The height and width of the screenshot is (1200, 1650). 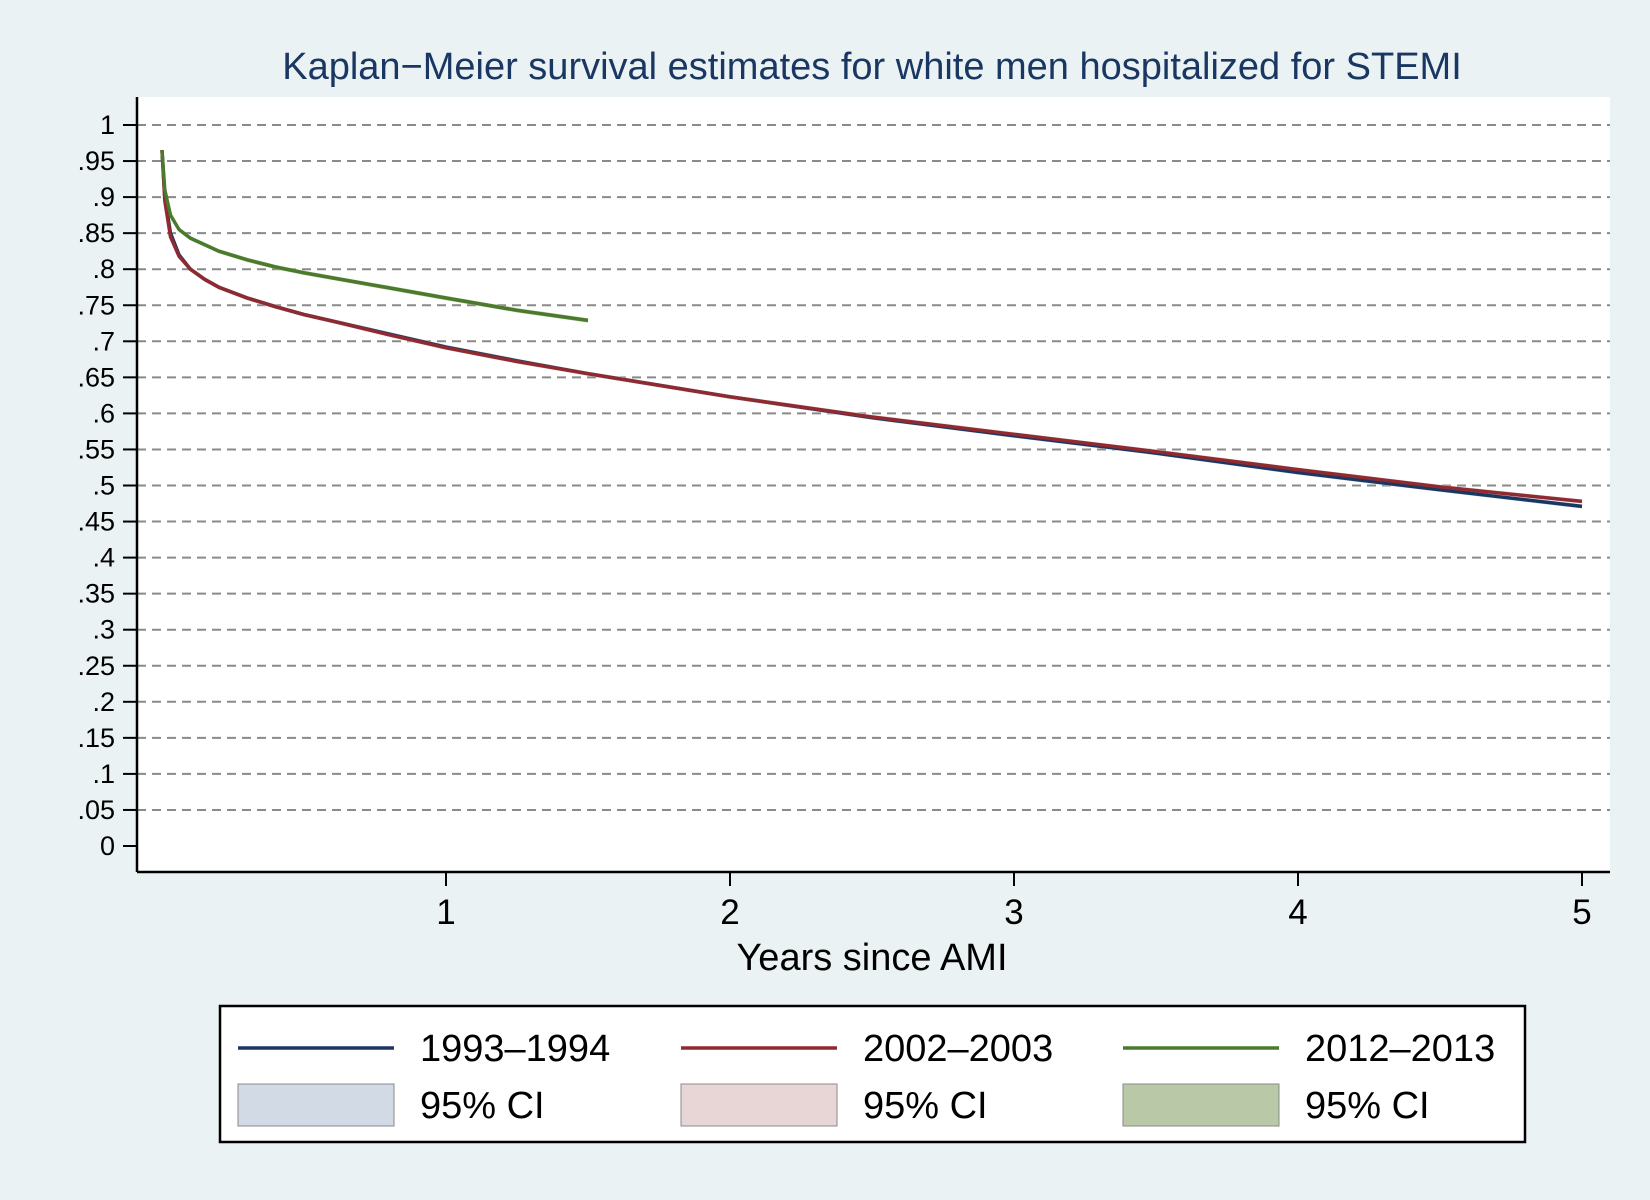 What do you see at coordinates (103, 269) in the screenshot?
I see `y-tick-label: .8` at bounding box center [103, 269].